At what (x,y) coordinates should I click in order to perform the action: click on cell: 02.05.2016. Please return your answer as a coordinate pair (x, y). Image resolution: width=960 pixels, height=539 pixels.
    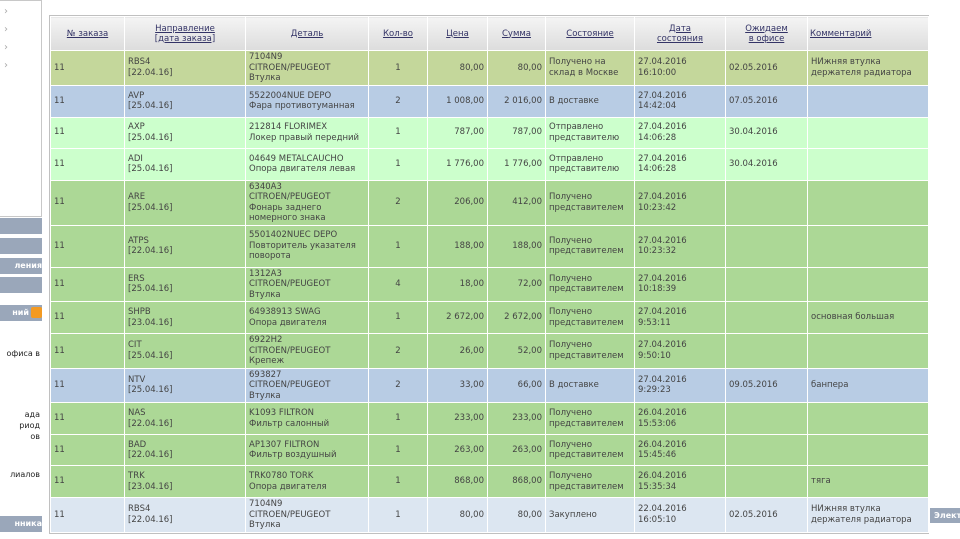
    Looking at the image, I should click on (766, 515).